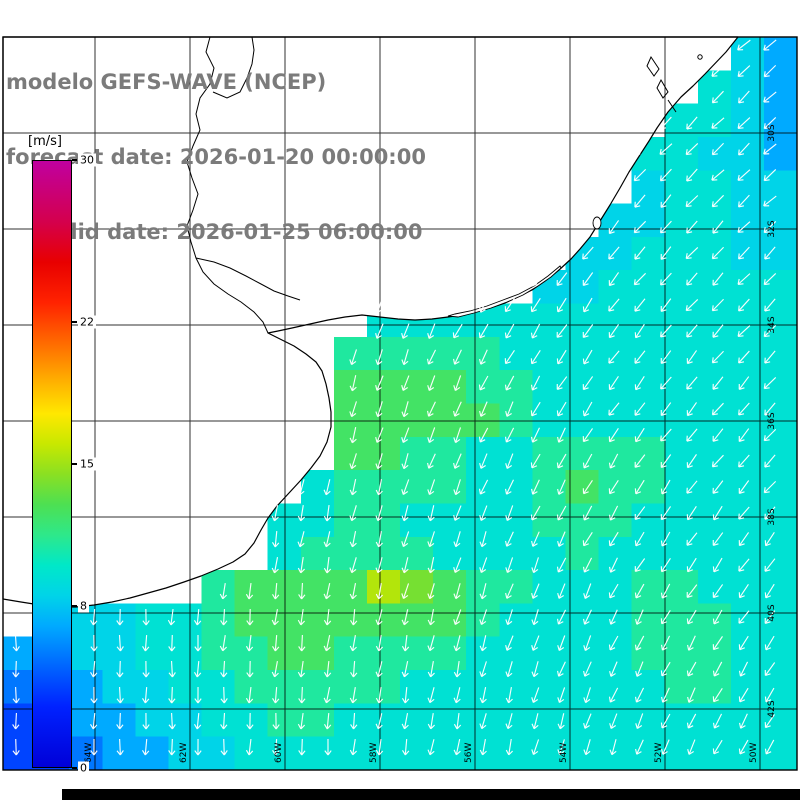 This screenshot has width=800, height=800. What do you see at coordinates (504, 291) in the screenshot?
I see `coastal-lagoon` at bounding box center [504, 291].